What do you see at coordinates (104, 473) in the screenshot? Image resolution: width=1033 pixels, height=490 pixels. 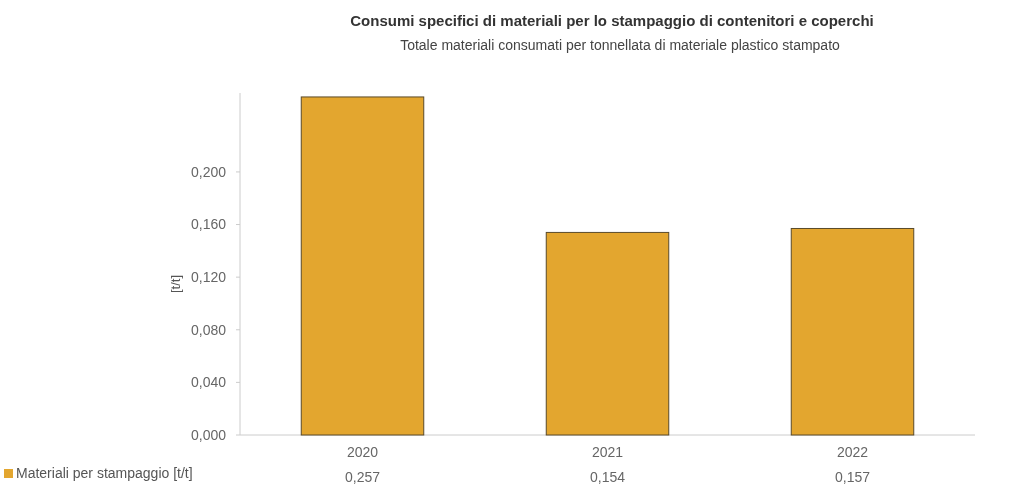 I see `legend-label: Materiali per stampaggio [t/t]` at bounding box center [104, 473].